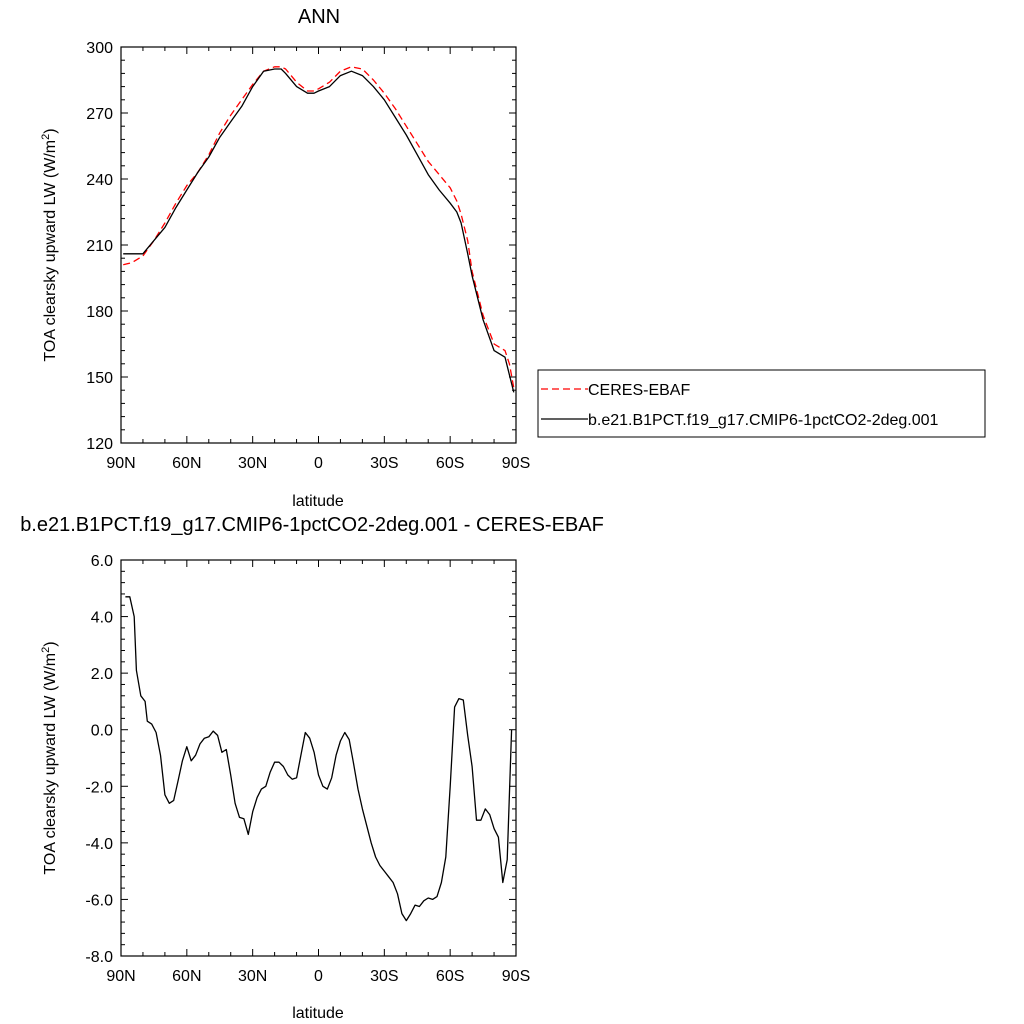  Describe the element at coordinates (384, 463) in the screenshot. I see `top-x-tick-label: 30S` at that location.